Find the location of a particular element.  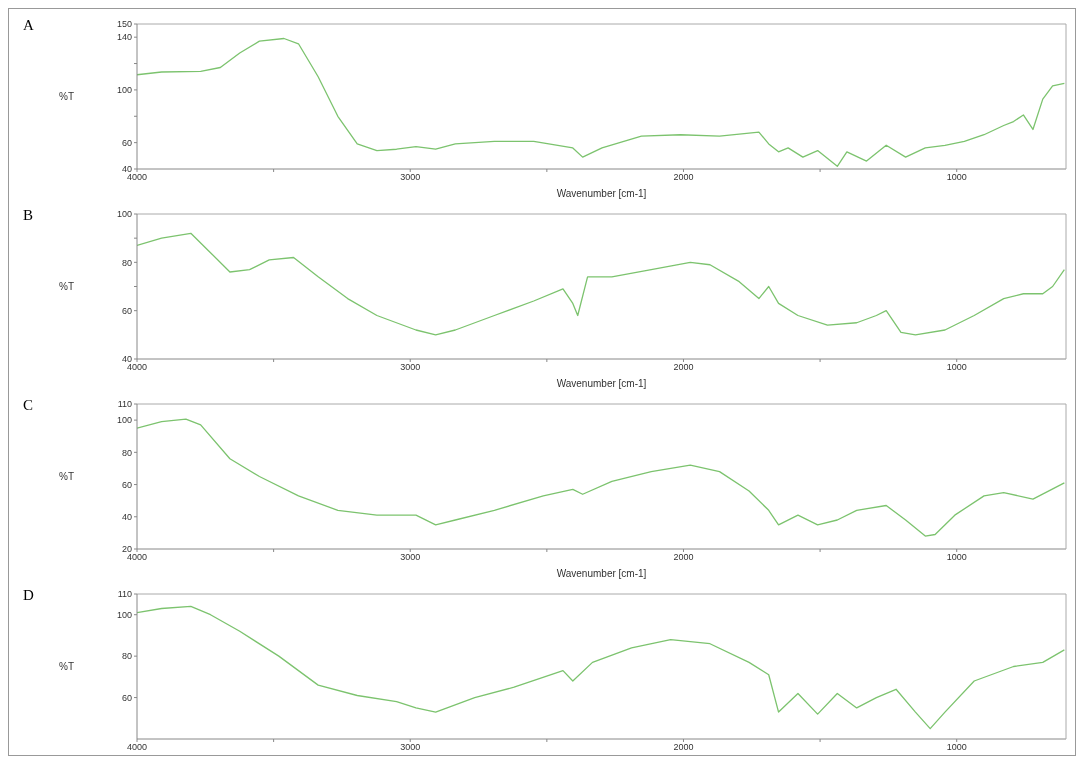

y-tick-label: 20 is located at coordinates (126, 549).